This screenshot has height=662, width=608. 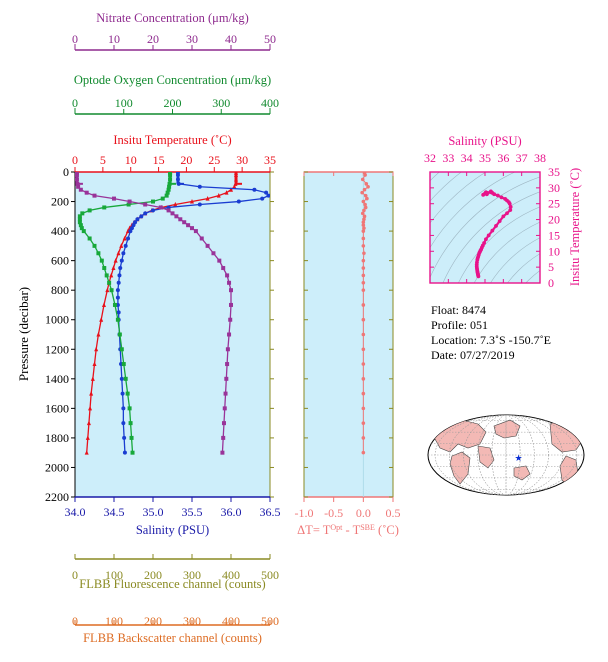 What do you see at coordinates (554, 172) in the screenshot?
I see `ts-y-tick-label: 35` at bounding box center [554, 172].